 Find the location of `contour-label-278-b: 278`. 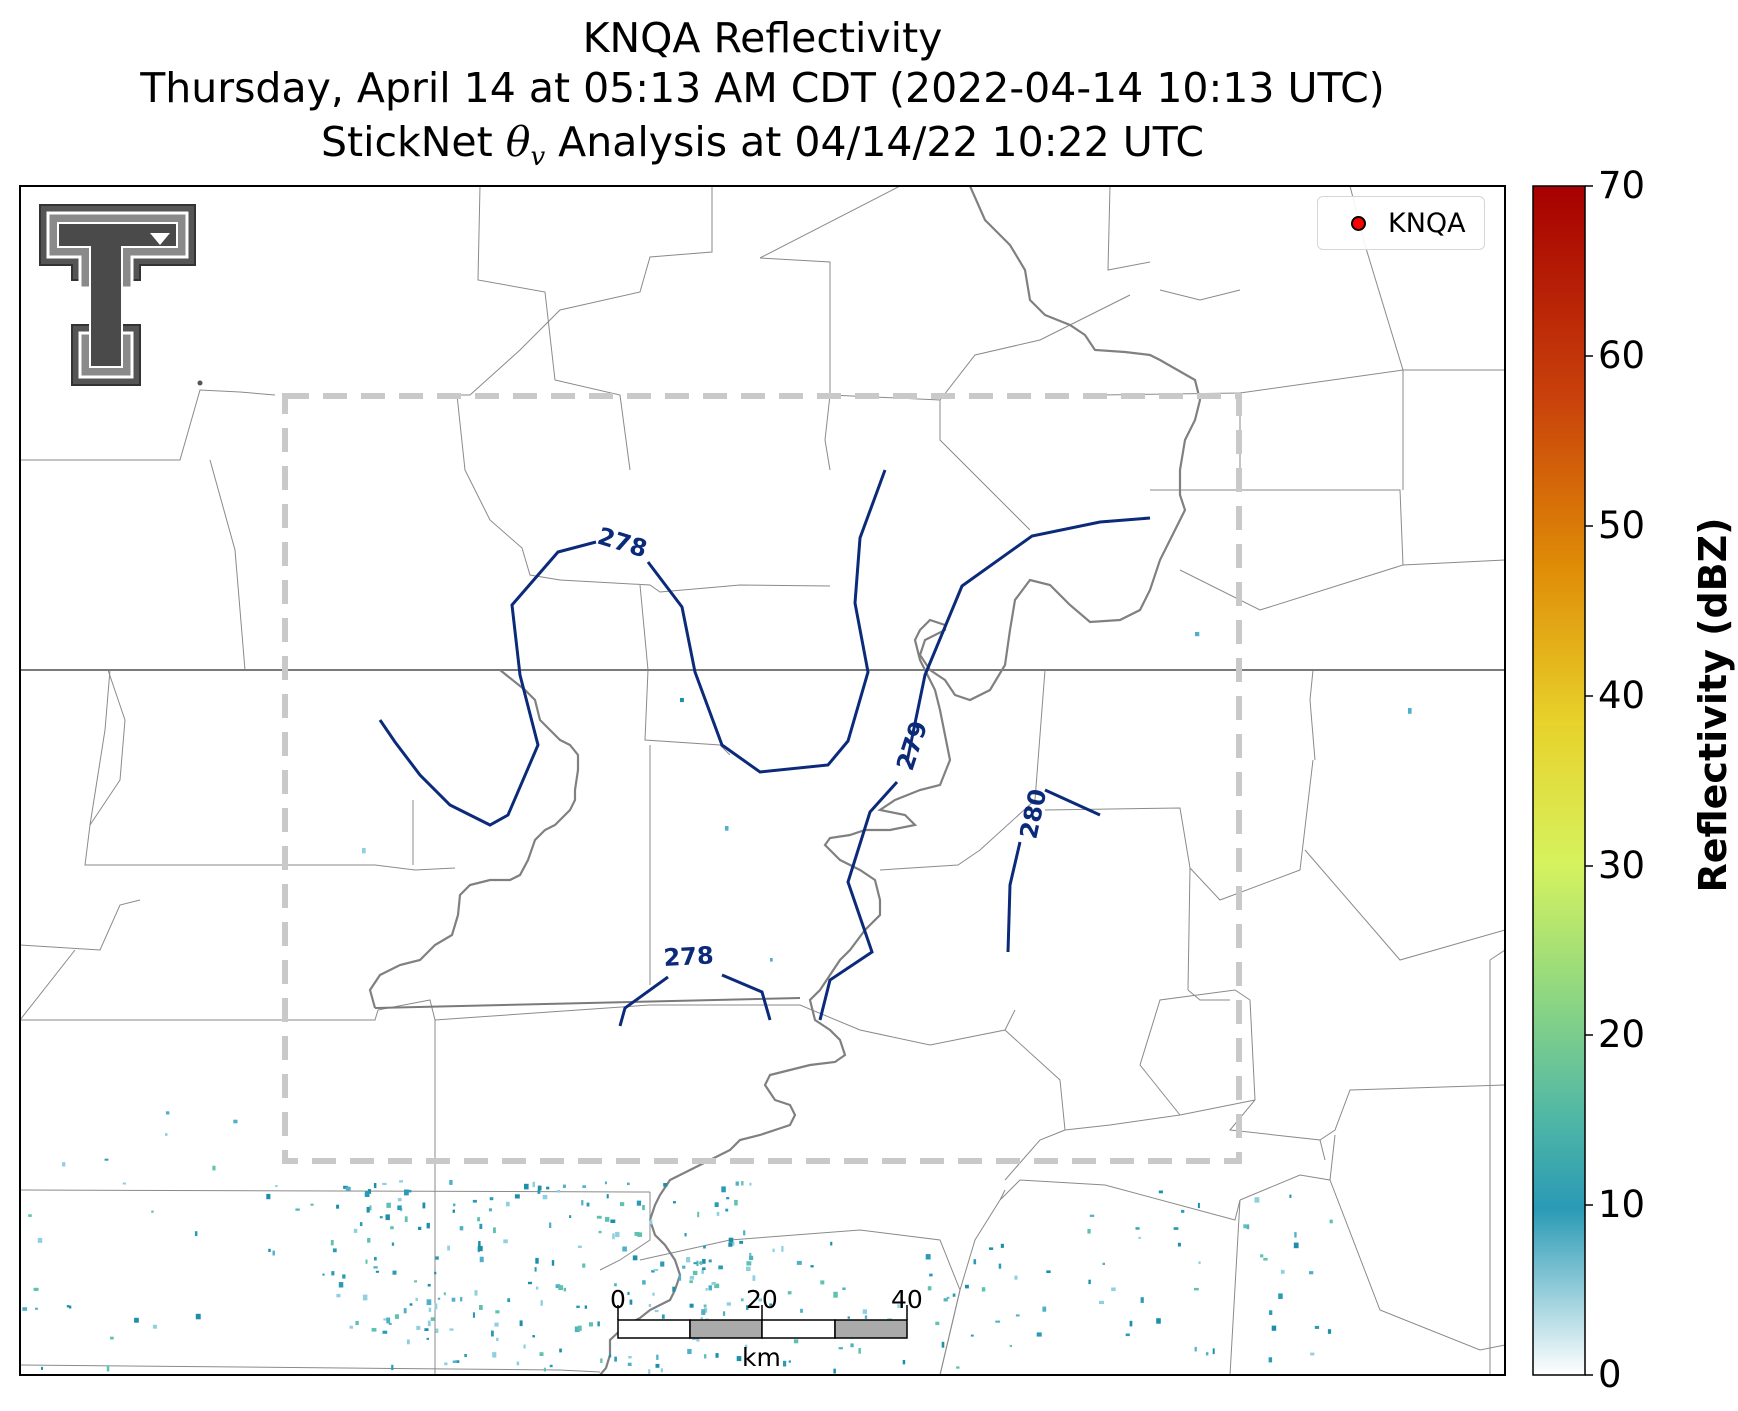

contour-label-278-b: 278 is located at coordinates (689, 956).